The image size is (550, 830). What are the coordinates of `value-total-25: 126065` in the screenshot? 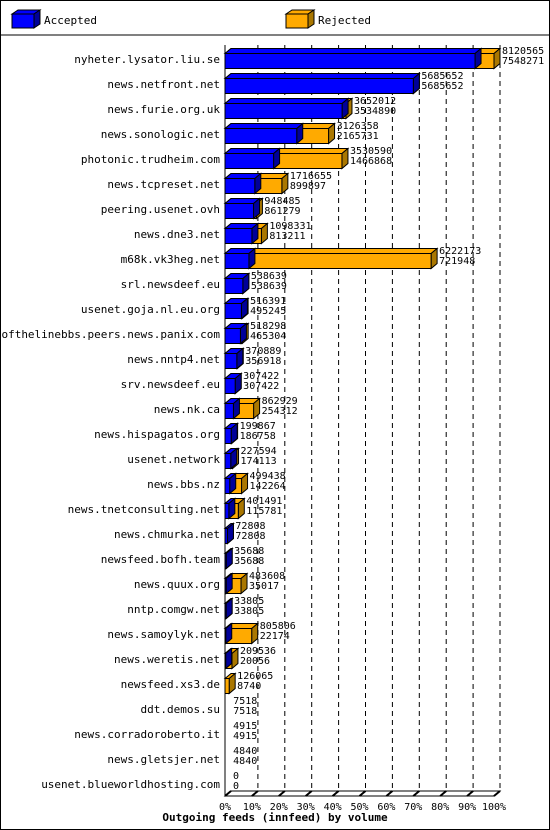 It's located at (255, 676).